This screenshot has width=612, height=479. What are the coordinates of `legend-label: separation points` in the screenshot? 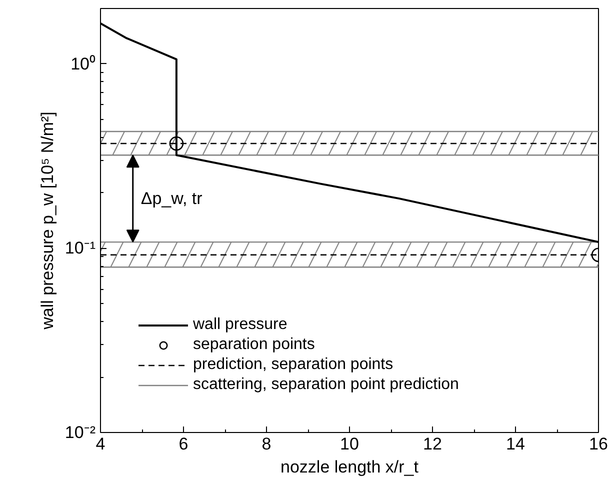 It's located at (254, 345).